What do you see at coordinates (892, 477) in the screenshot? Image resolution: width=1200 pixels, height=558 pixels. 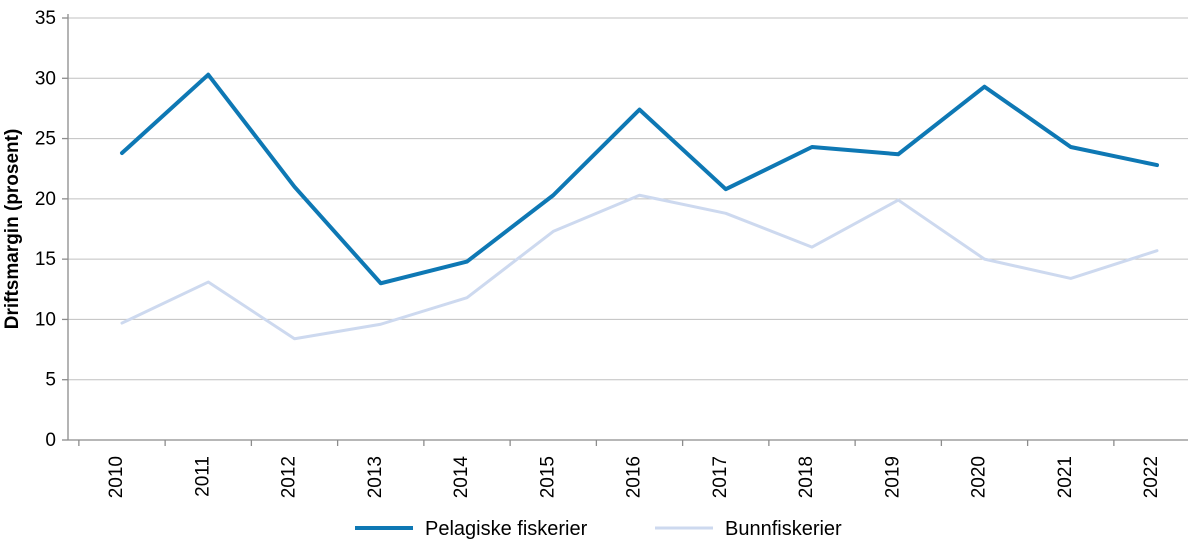 I see `x-tick-label: 2019` at bounding box center [892, 477].